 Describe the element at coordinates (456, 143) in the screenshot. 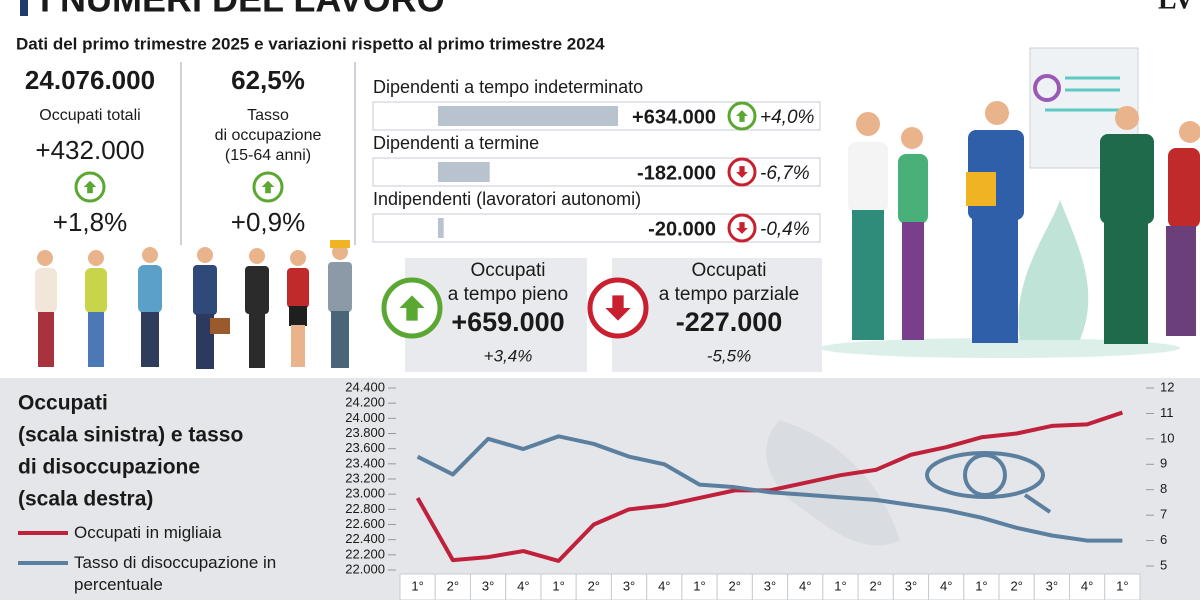

I see `row-label: Dipendenti a termine` at that location.